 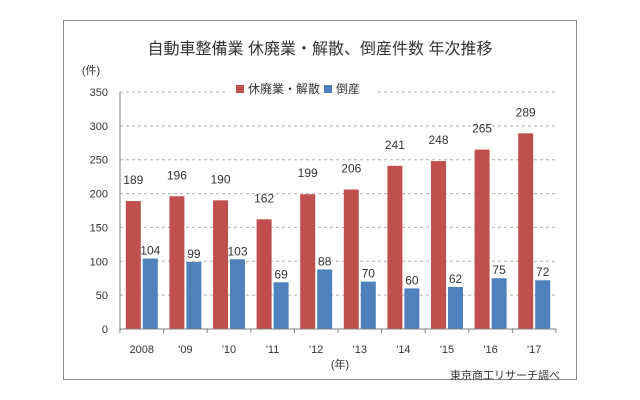 I want to click on x-tick-label: '12, so click(x=316, y=350).